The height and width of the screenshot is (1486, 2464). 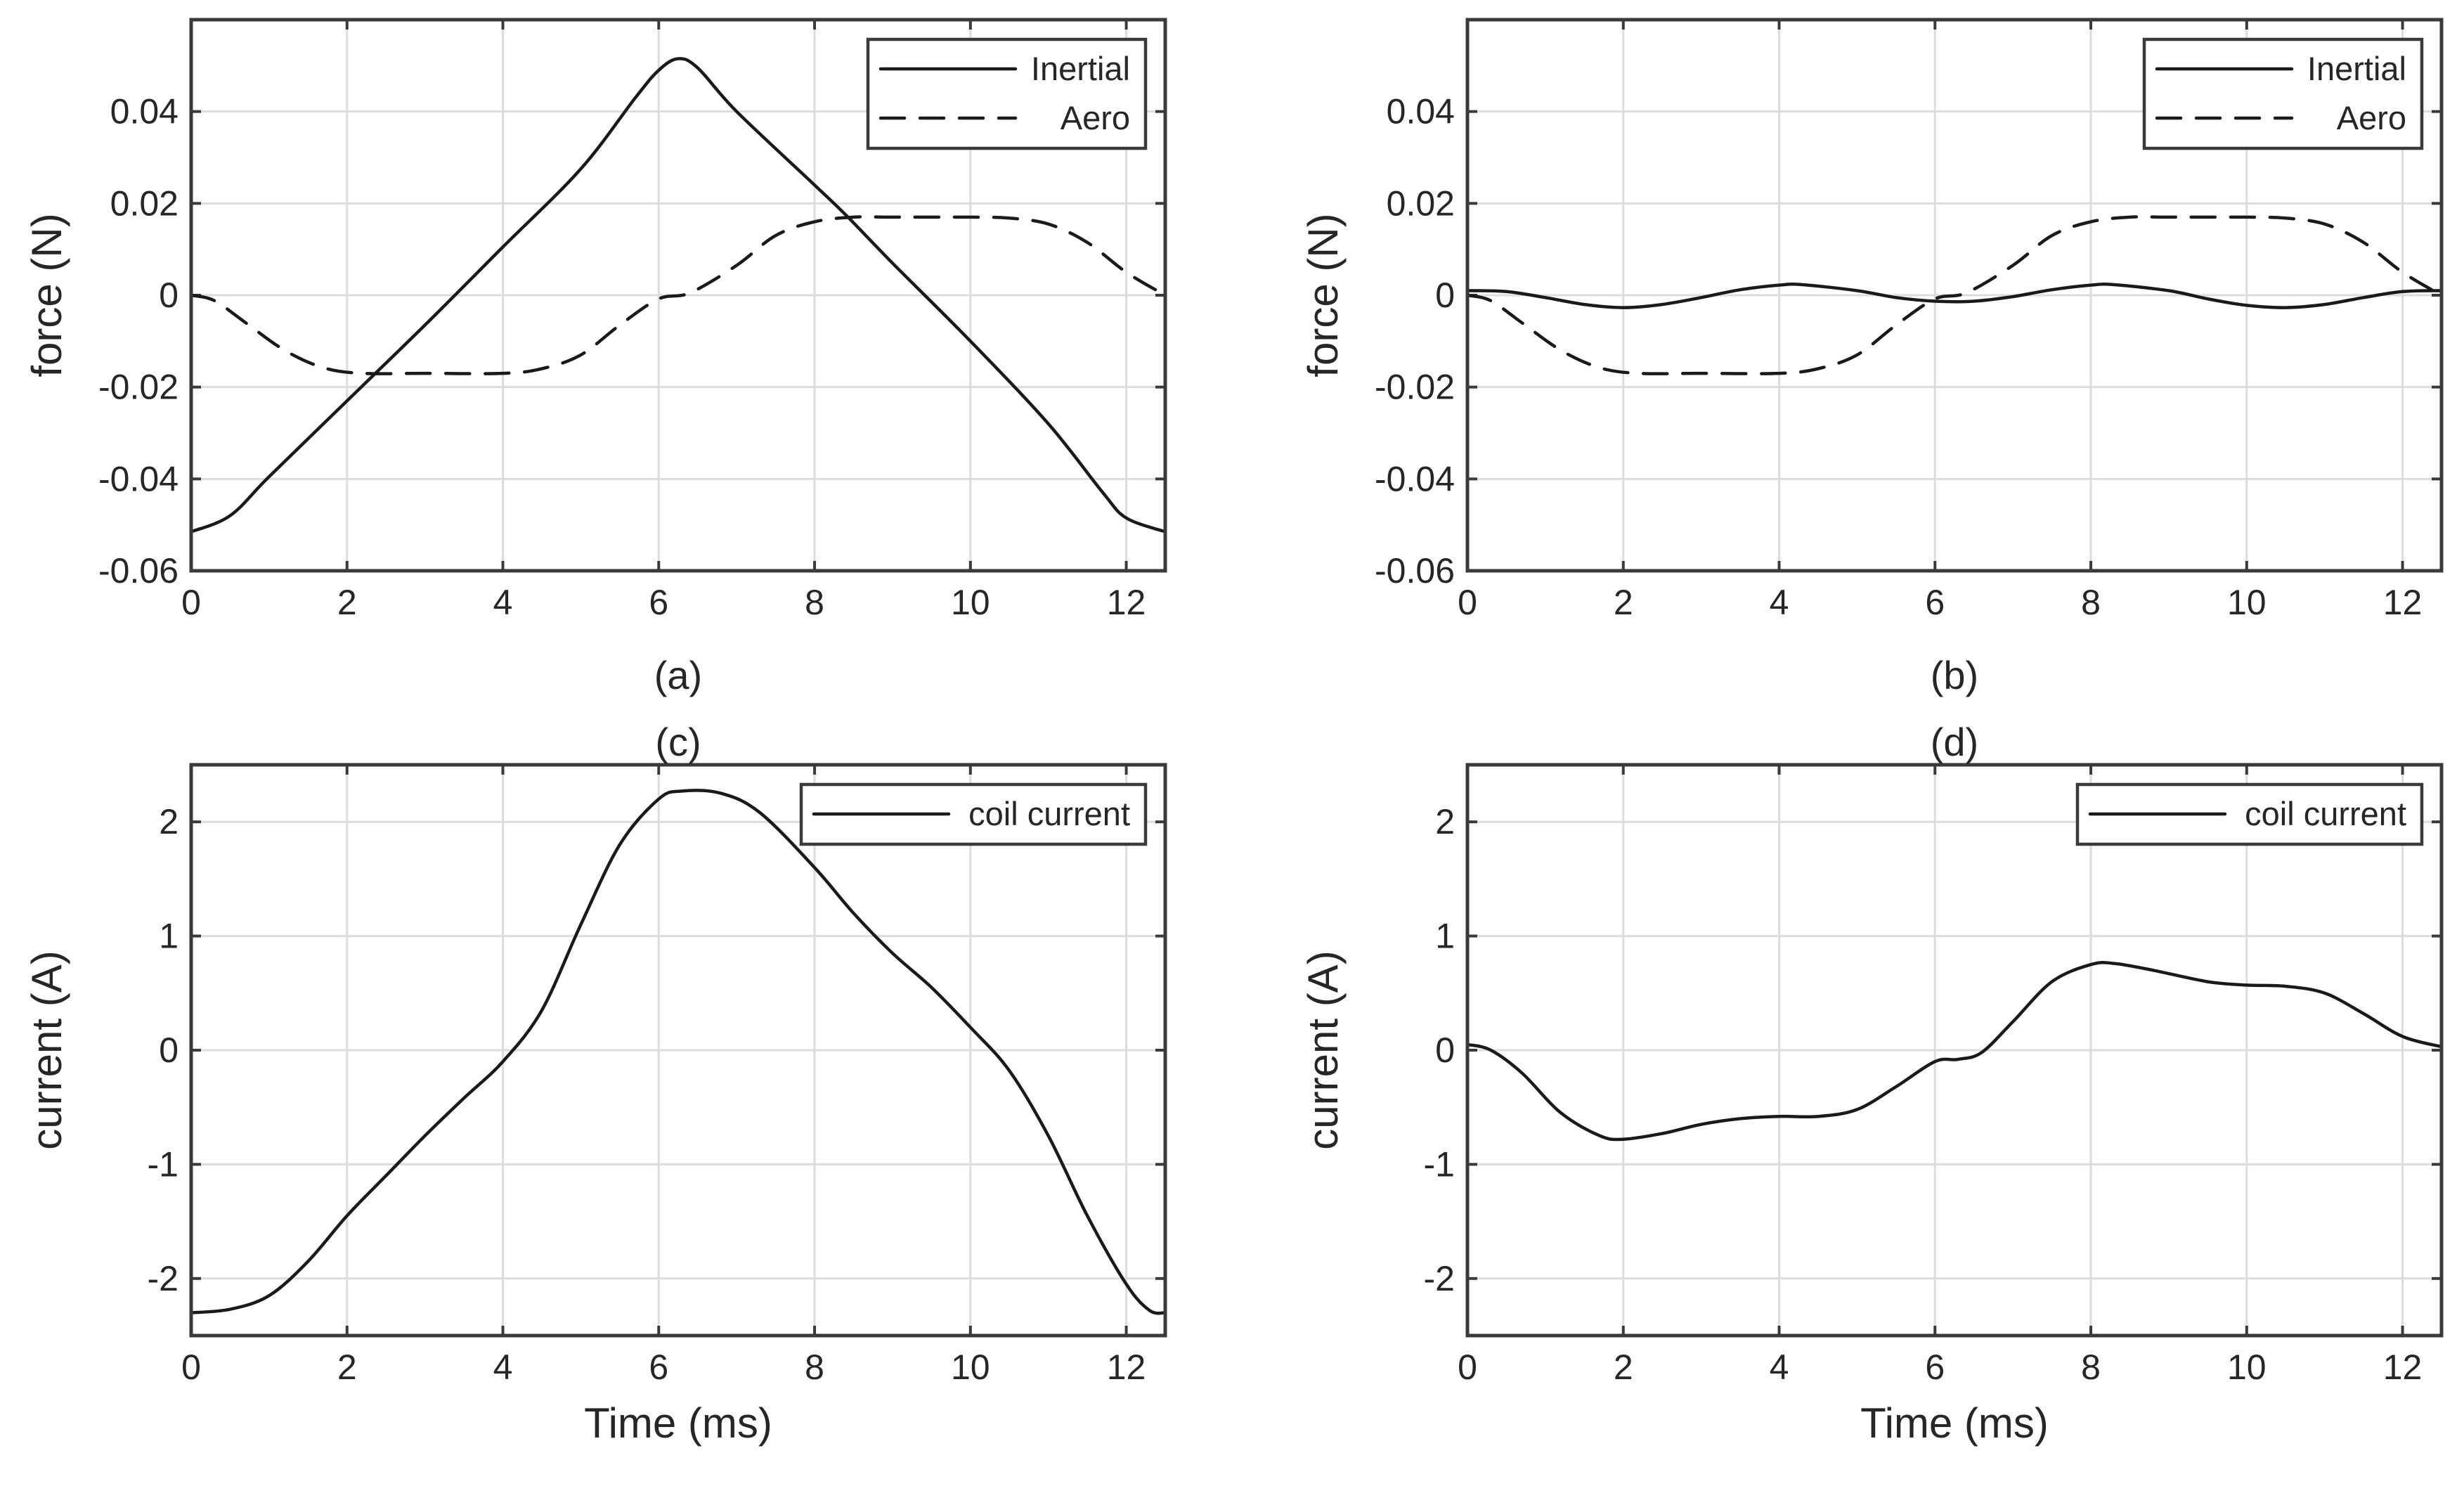 What do you see at coordinates (678, 675) in the screenshot?
I see `panel-caption: (a)` at bounding box center [678, 675].